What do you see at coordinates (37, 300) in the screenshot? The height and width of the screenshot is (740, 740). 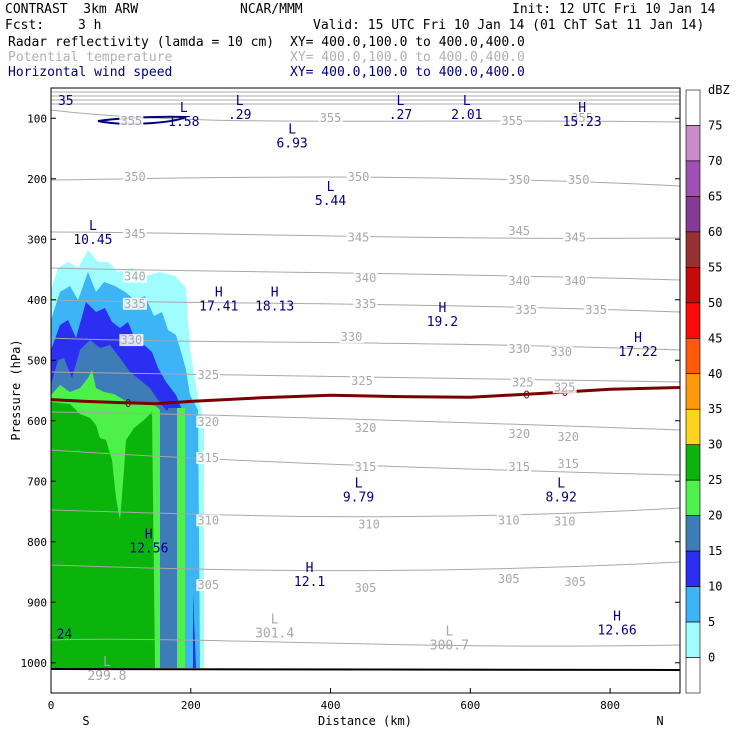 I see `y-tick-label: 400` at bounding box center [37, 300].